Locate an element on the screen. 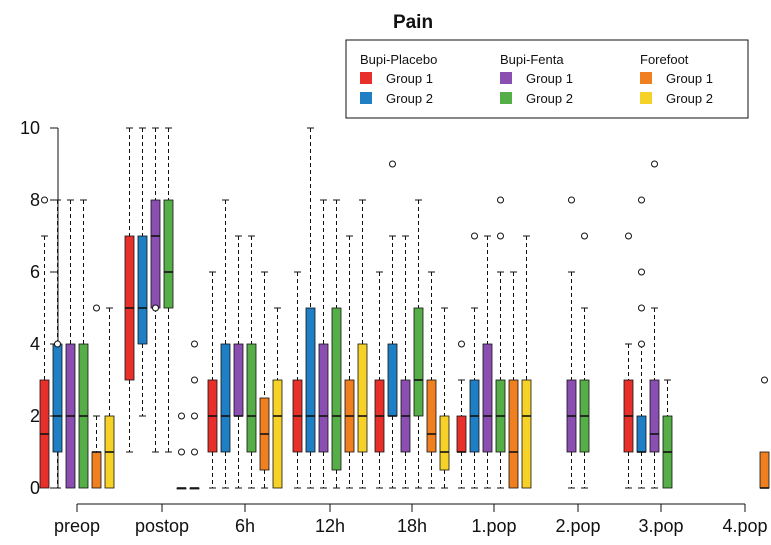  x-axis: preop postop 6h 12h 18h 1.pop 2.pop 3.pop 4.pop is located at coordinates (411, 519).